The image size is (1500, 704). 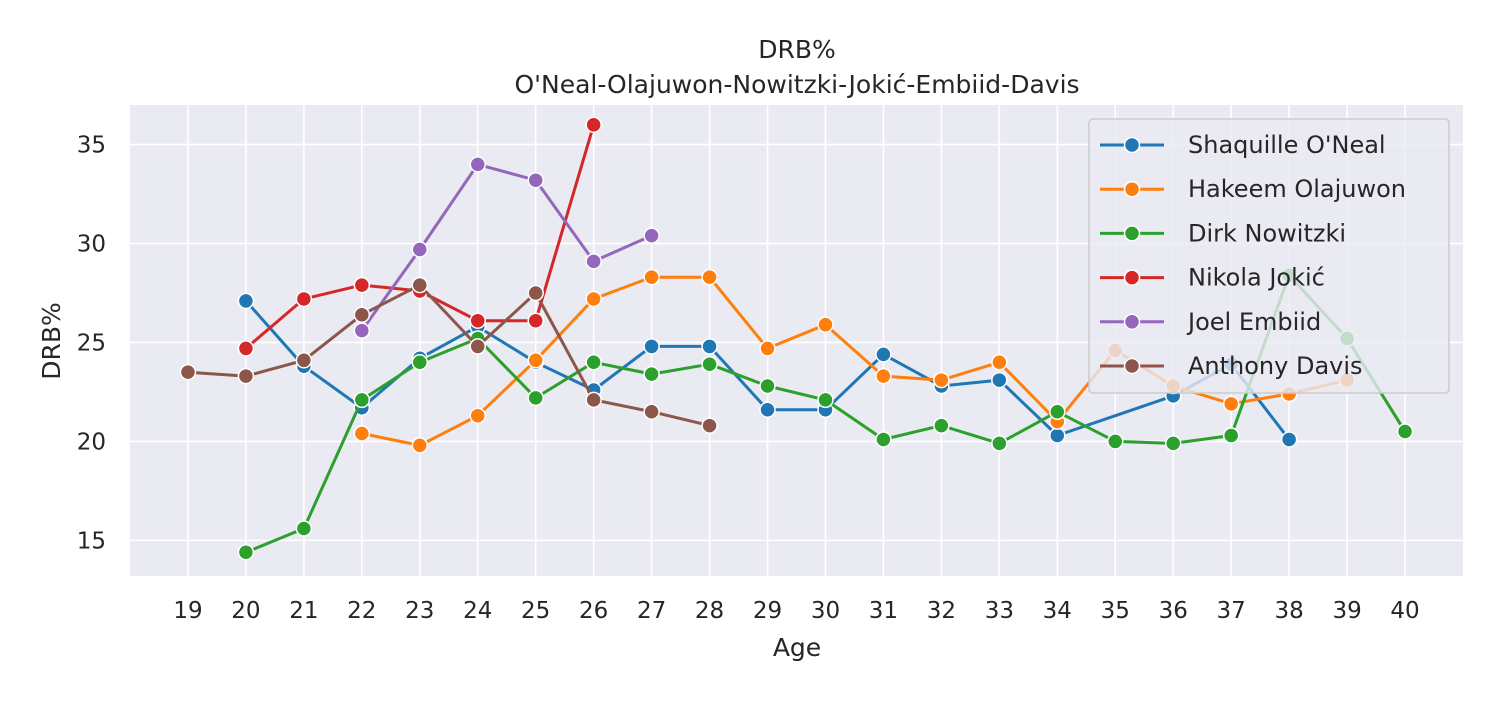 I want to click on x-tick-label: 39, so click(x=1346, y=611).